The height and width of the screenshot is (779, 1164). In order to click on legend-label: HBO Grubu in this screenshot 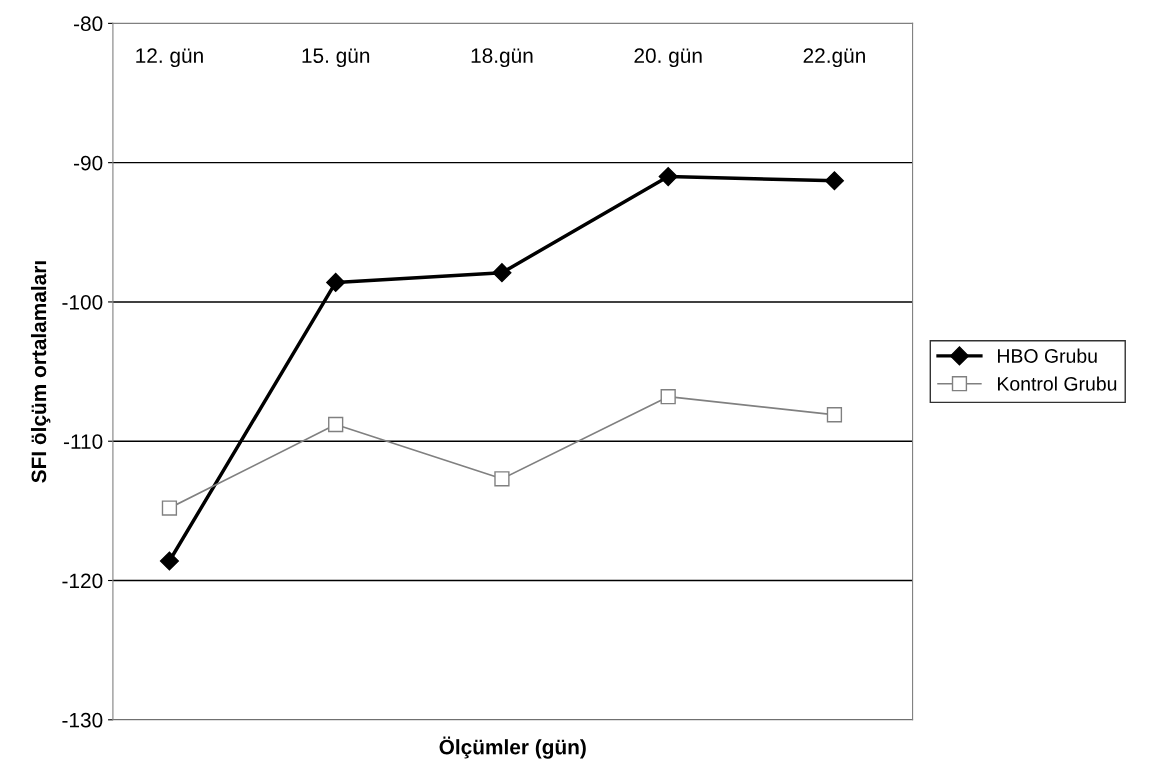, I will do `click(1047, 355)`.